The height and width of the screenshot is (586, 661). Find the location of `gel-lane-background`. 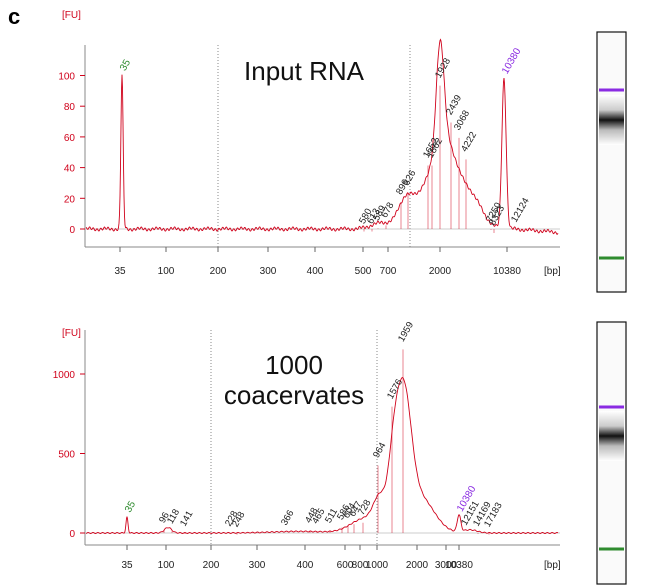

gel-lane-background is located at coordinates (611, 162).